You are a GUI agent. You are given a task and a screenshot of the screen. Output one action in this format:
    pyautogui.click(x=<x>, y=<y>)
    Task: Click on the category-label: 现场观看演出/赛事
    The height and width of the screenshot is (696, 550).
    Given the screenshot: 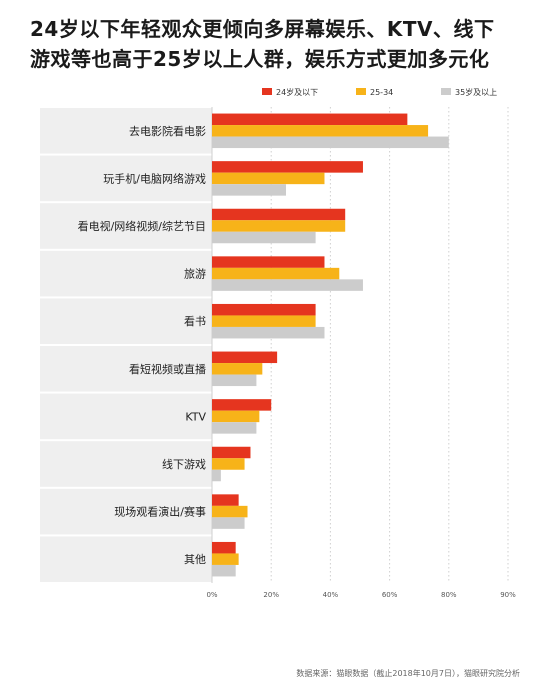 What is the action you would take?
    pyautogui.click(x=160, y=512)
    